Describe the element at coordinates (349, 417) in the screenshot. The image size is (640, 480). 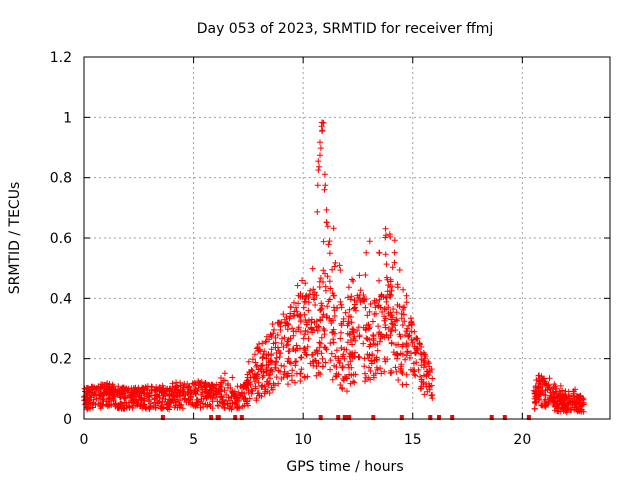
I see `zero-marker` at that location.